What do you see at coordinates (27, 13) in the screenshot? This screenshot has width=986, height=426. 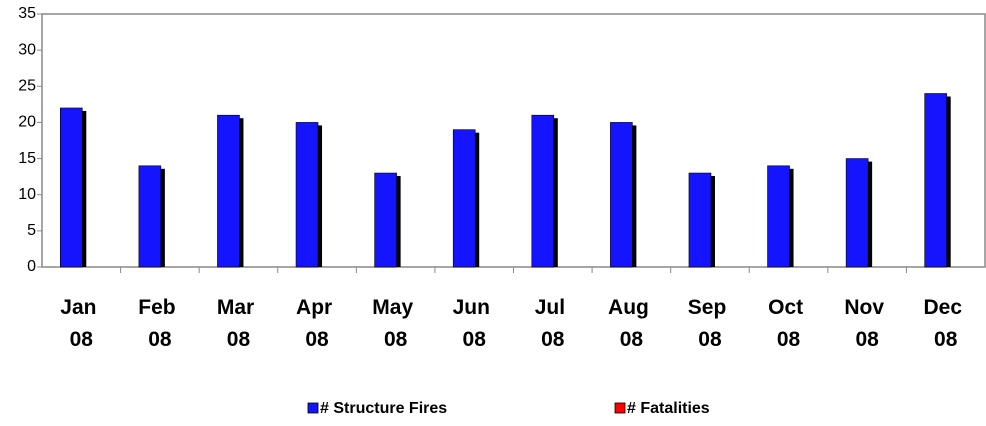 I see `y-tick-label: 35` at bounding box center [27, 13].